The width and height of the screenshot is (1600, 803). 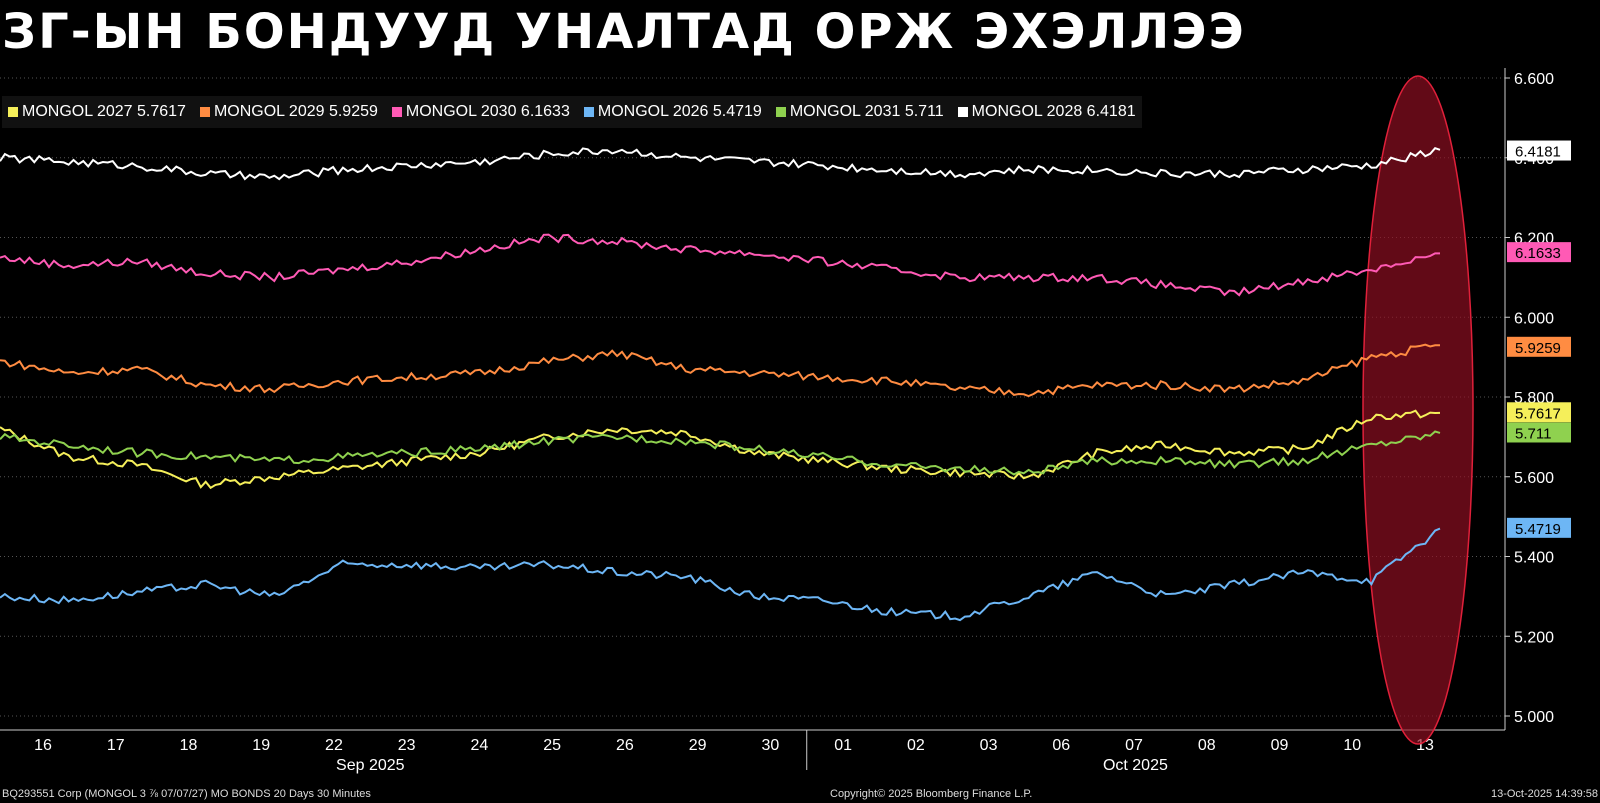 What do you see at coordinates (1134, 745) in the screenshot?
I see `x-tick-label: 07` at bounding box center [1134, 745].